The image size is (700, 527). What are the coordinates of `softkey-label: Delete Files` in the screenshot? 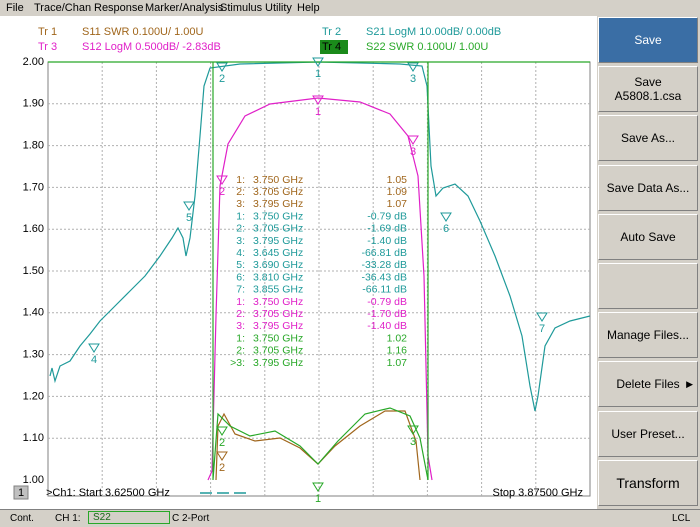 It's located at (648, 384).